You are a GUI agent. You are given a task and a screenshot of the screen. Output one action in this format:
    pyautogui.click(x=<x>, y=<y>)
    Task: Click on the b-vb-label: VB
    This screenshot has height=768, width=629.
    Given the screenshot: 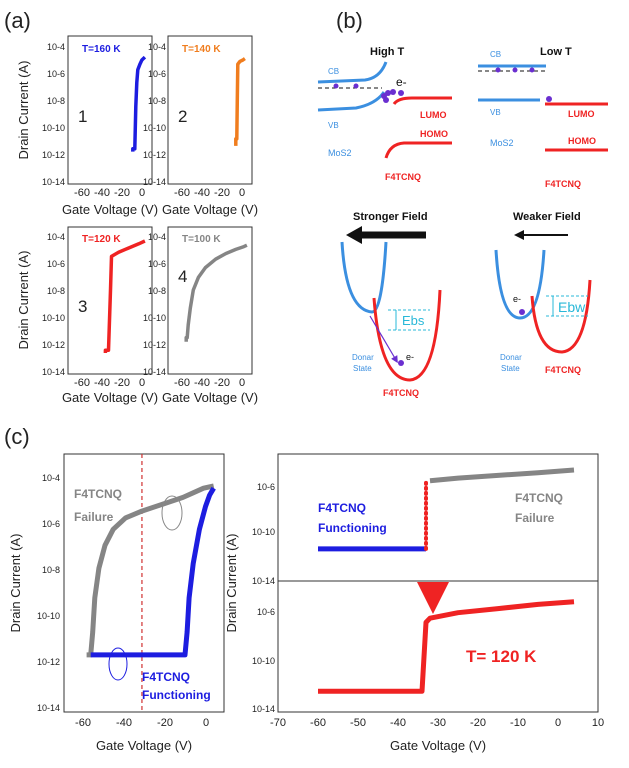 What is the action you would take?
    pyautogui.click(x=333, y=125)
    